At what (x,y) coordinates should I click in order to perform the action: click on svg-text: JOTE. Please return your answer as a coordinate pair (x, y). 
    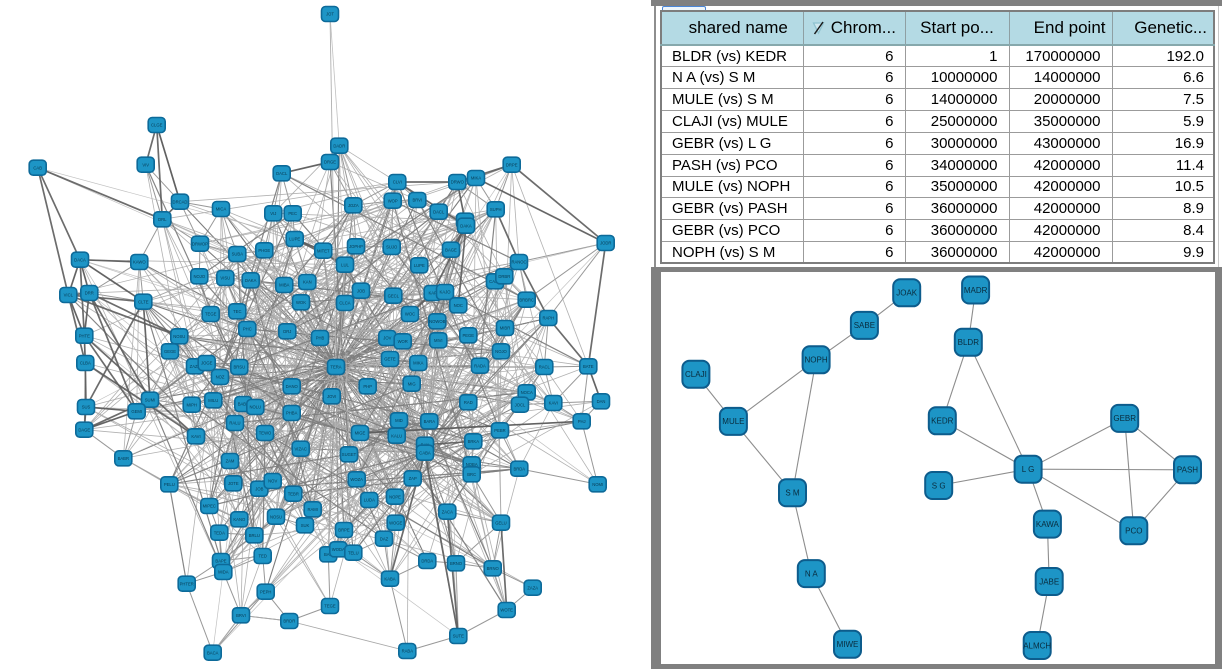
    Looking at the image, I should click on (233, 483).